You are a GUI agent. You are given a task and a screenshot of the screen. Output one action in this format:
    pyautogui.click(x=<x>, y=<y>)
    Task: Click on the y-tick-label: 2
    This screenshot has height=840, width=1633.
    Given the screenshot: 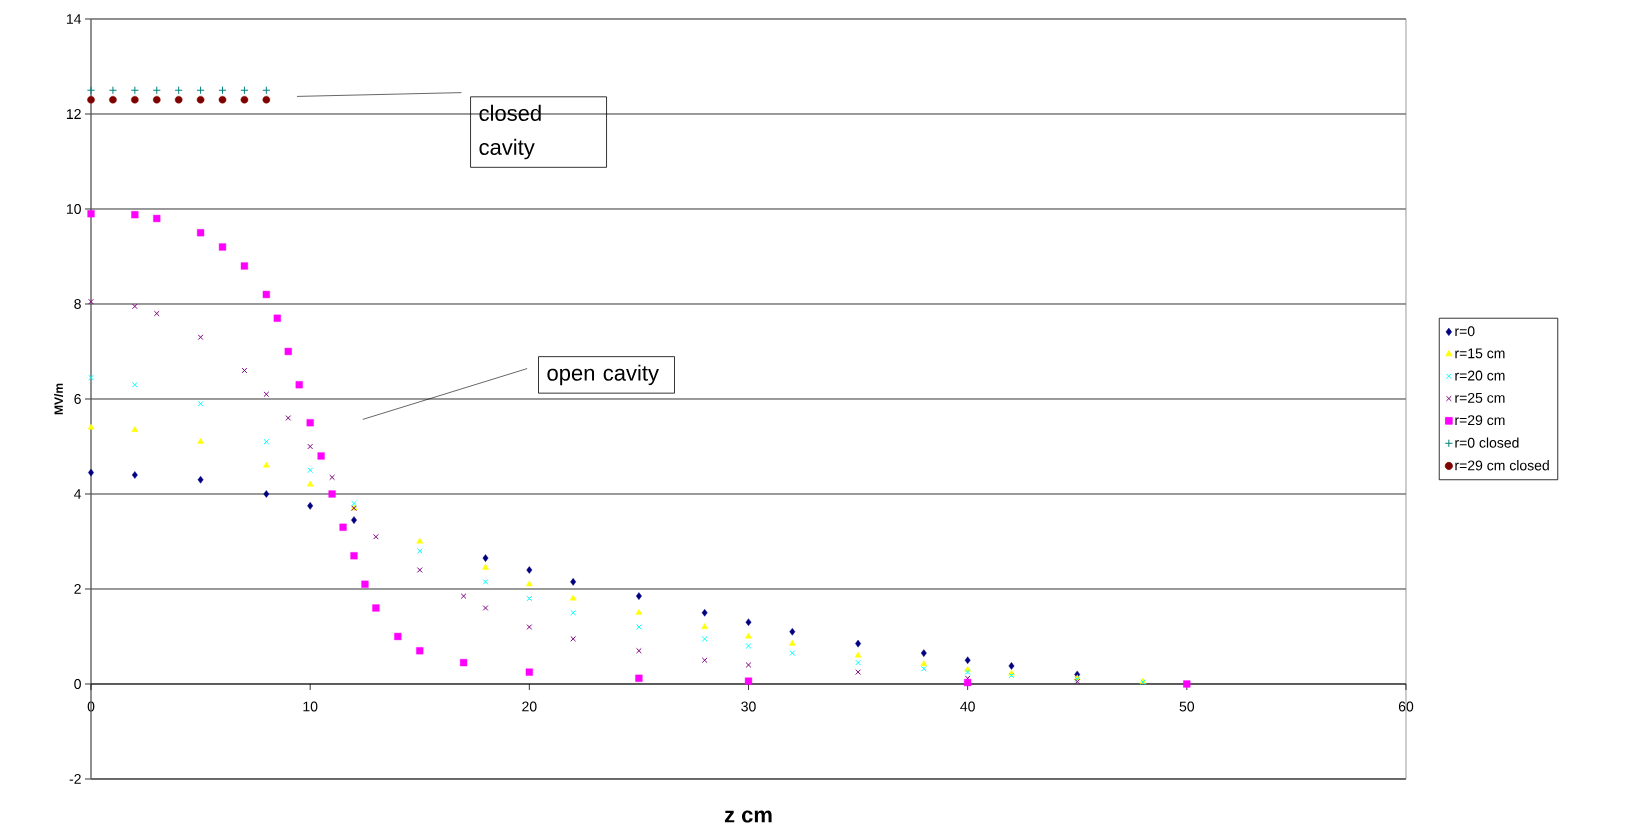 What is the action you would take?
    pyautogui.click(x=77, y=589)
    